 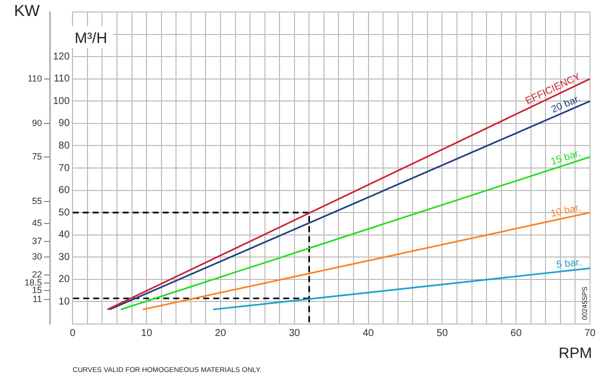 What do you see at coordinates (516, 333) in the screenshot?
I see `x-tick-label: 60` at bounding box center [516, 333].